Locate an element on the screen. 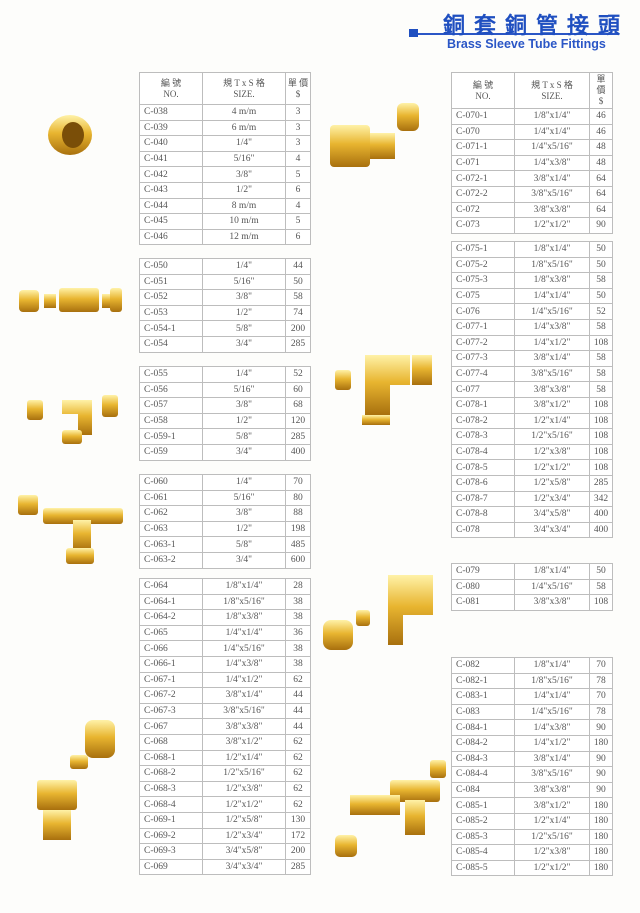  item-price: 60 is located at coordinates (298, 390).